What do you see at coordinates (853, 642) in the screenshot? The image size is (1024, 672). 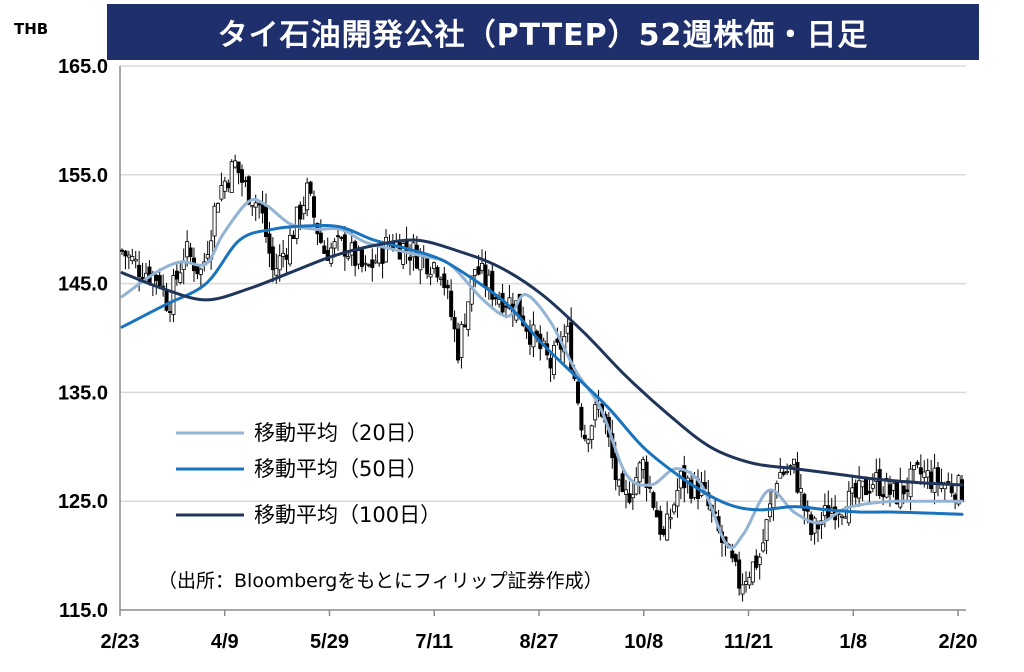 I see `x-tick-label: 1/8` at bounding box center [853, 642].